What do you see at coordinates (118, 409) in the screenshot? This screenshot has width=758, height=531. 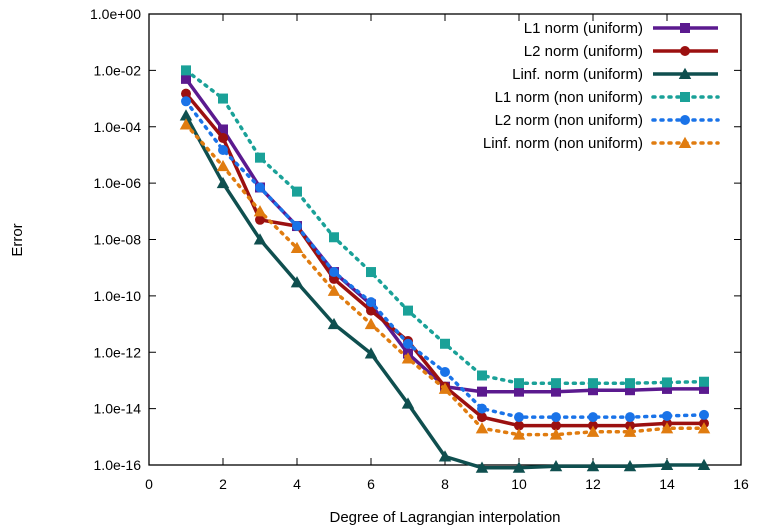 I see `y-tick-label: 1.0e-14` at bounding box center [118, 409].